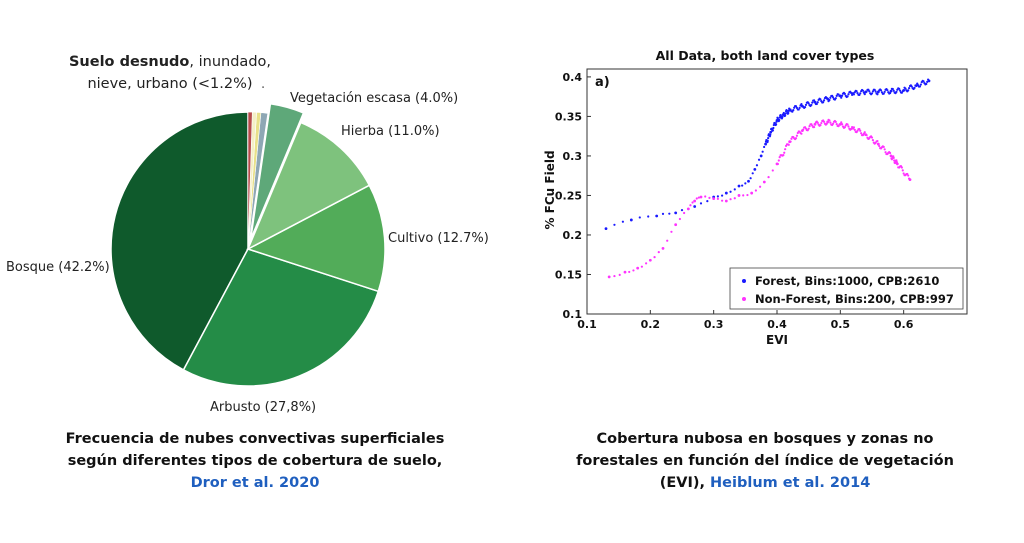 This screenshot has width=1024, height=543. I want to click on pie-label-vegetacion-escasa: Vegetación escasa (4.0%), so click(374, 98).